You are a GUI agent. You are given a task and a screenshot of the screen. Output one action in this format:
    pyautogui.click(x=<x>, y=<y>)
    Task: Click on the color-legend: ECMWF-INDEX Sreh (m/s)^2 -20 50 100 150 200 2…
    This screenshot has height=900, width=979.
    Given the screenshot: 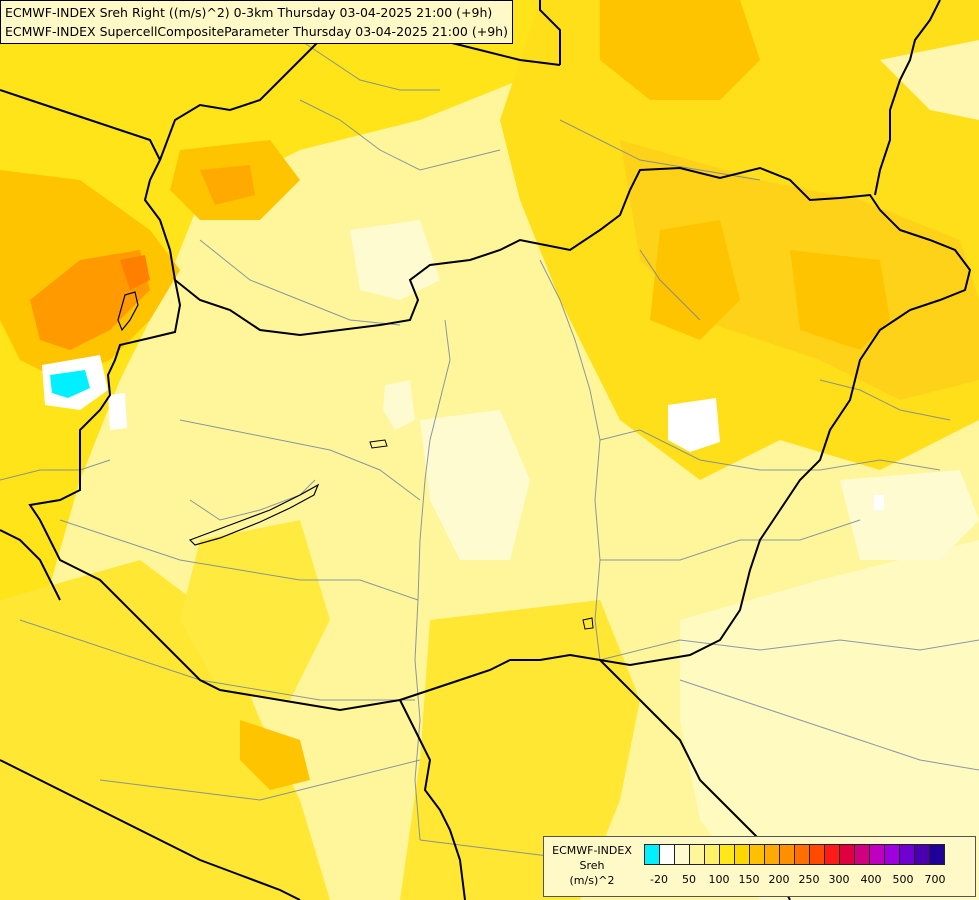 What is the action you would take?
    pyautogui.click(x=759, y=866)
    